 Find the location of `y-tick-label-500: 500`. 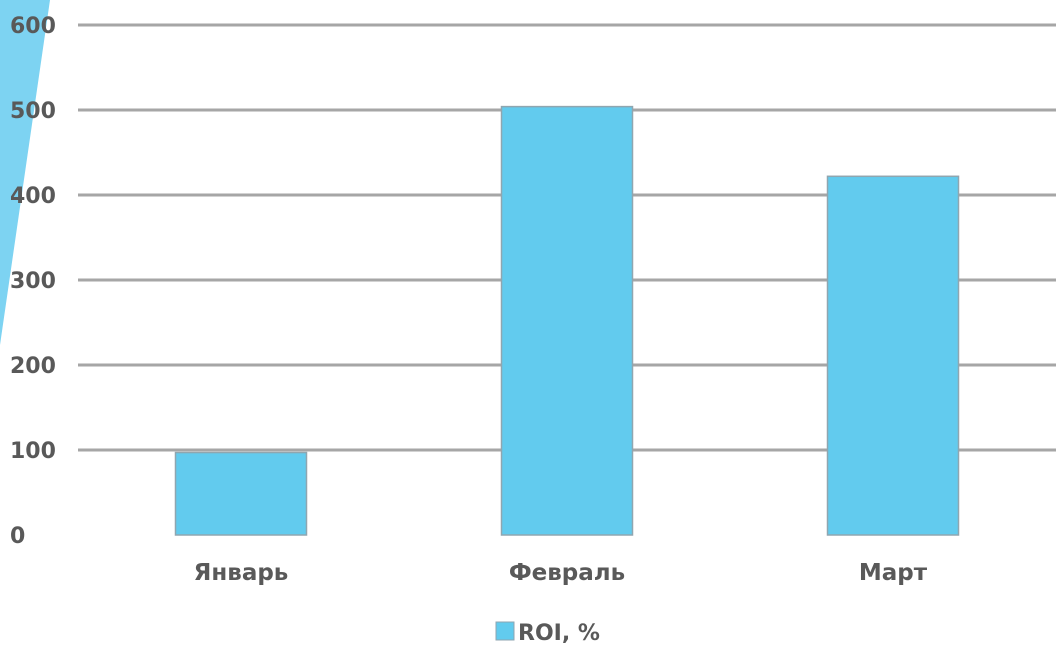

y-tick-label-500: 500 is located at coordinates (33, 111).